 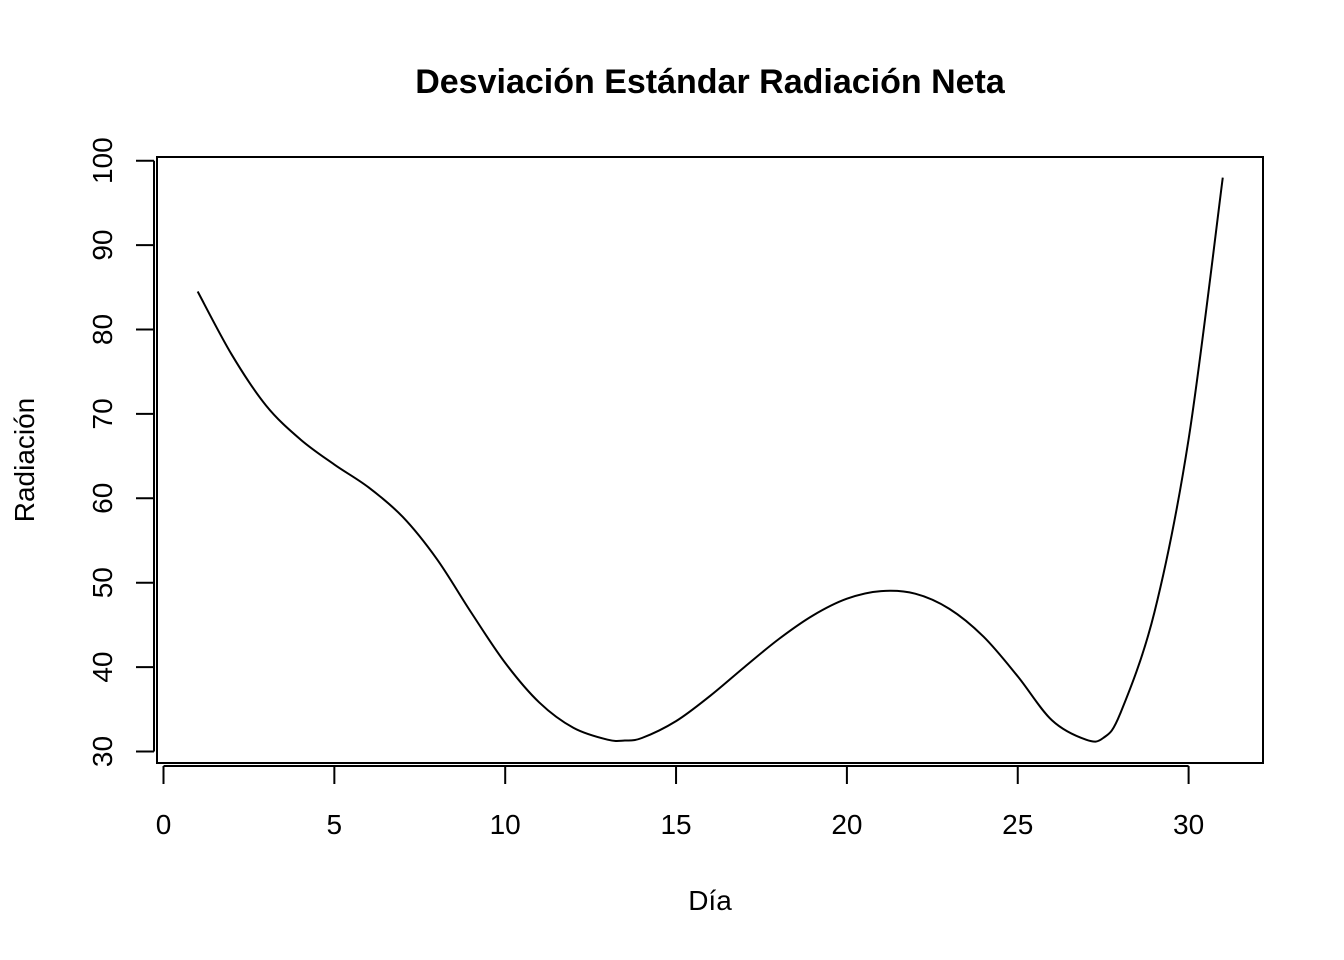 What do you see at coordinates (102, 160) in the screenshot?
I see `y-tick-label: 100` at bounding box center [102, 160].